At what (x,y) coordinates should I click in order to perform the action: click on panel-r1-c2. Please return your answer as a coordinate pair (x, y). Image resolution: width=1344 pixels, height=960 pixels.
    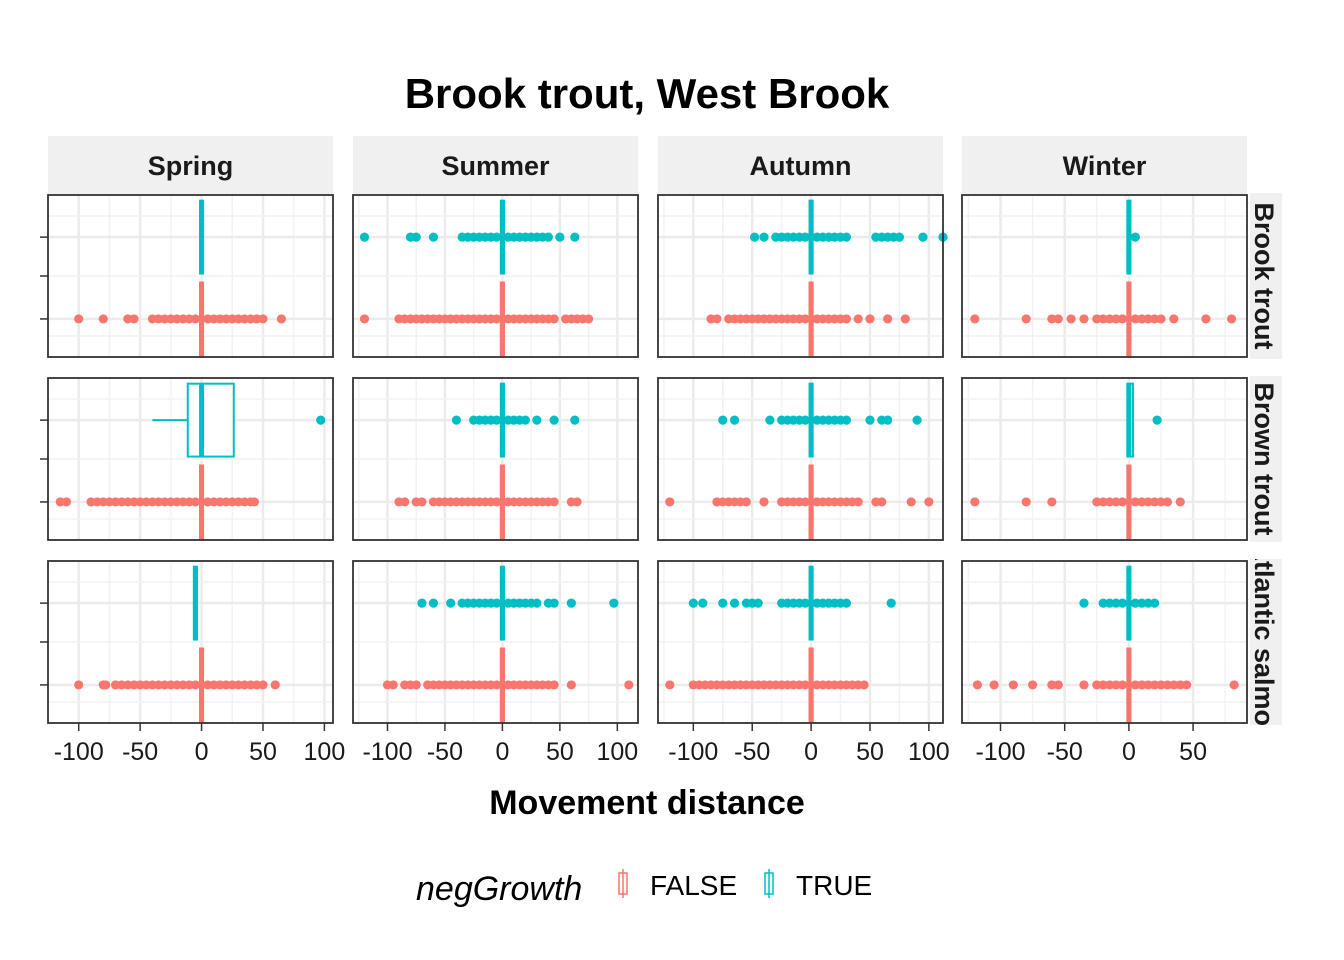
    Looking at the image, I should click on (800, 459).